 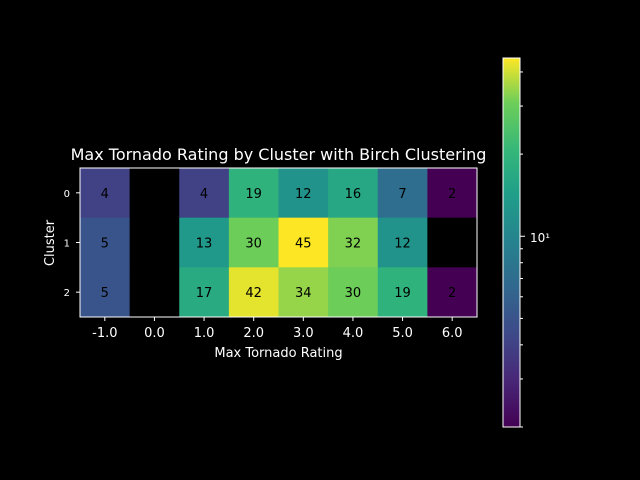 What do you see at coordinates (278, 353) in the screenshot?
I see `x-axis-label: Max Tornado Rating` at bounding box center [278, 353].